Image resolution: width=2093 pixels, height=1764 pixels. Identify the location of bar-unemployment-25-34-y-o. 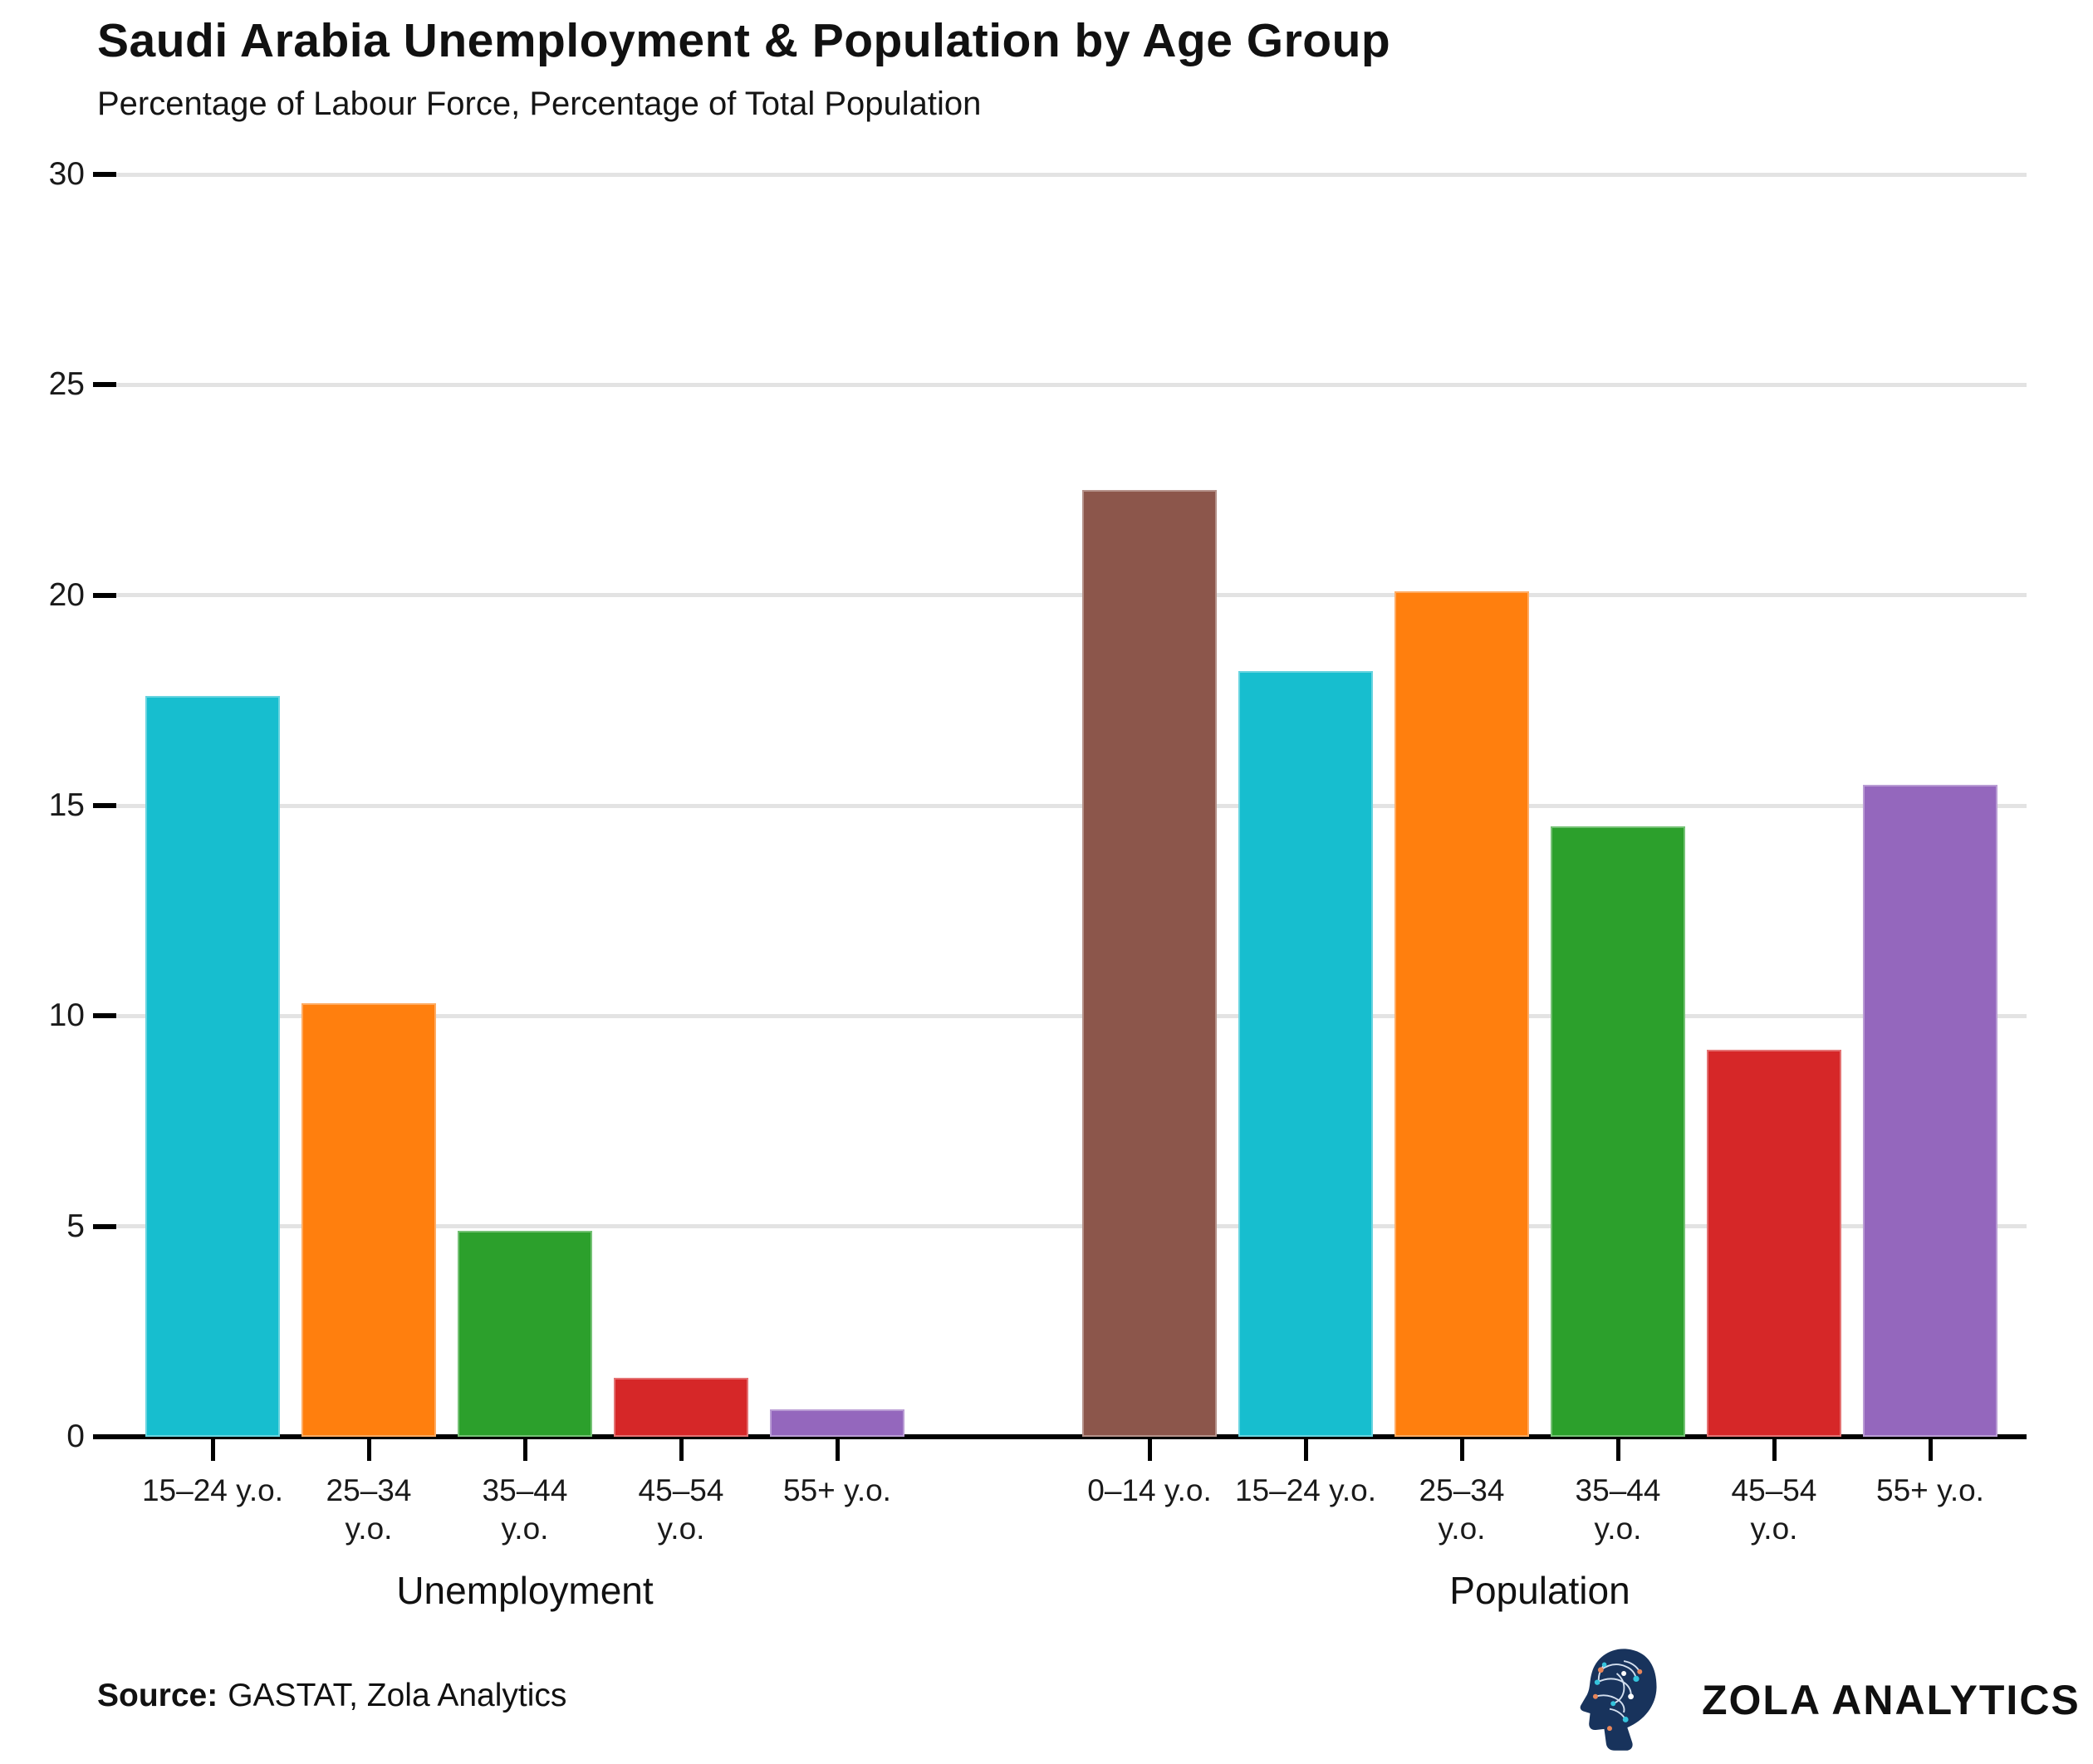
(369, 1220).